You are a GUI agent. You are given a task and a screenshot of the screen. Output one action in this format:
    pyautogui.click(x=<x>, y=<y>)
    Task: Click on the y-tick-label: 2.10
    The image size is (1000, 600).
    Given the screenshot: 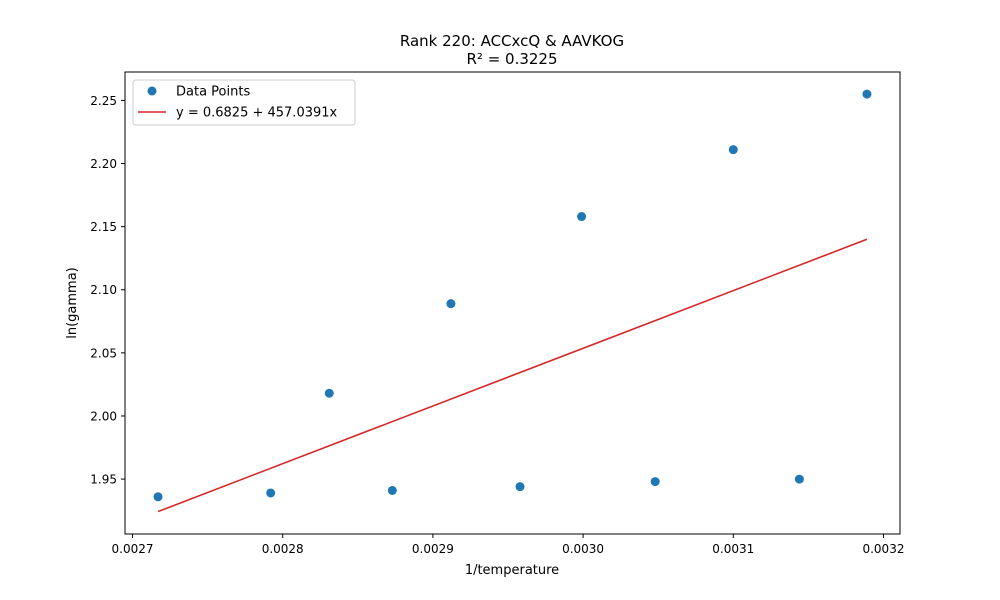 What is the action you would take?
    pyautogui.click(x=103, y=290)
    